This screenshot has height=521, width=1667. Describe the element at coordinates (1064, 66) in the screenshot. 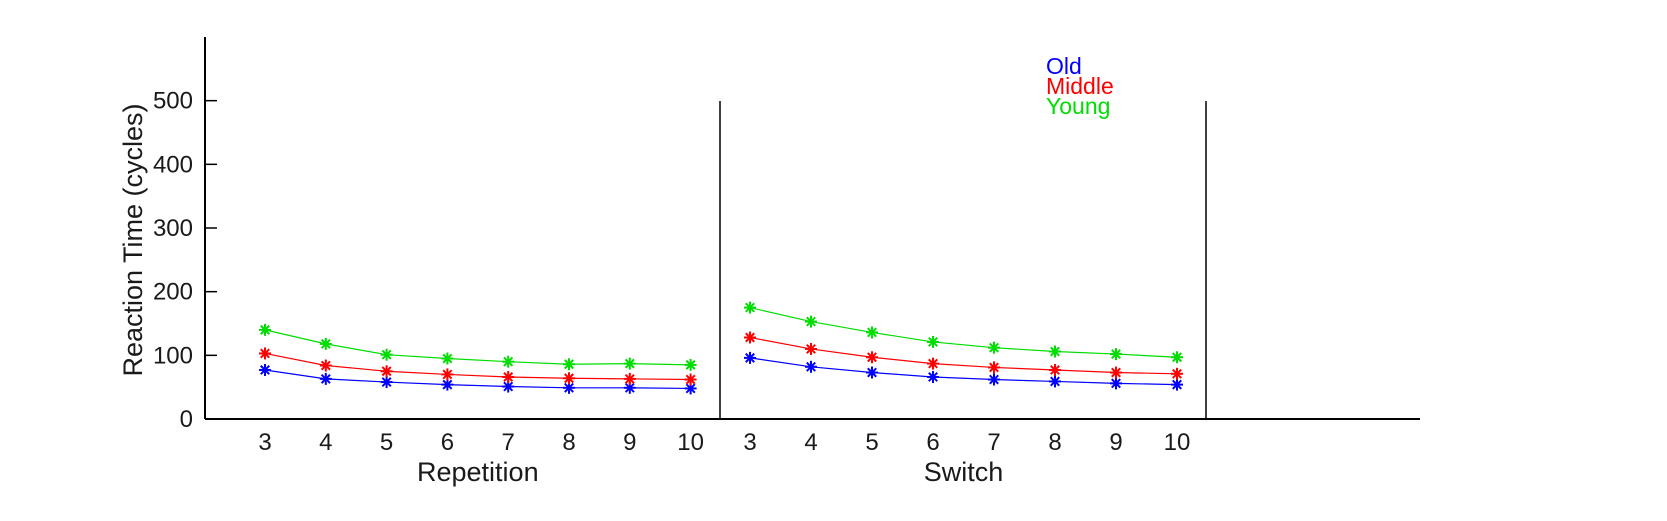

I see `legend-entry: Old` at that location.